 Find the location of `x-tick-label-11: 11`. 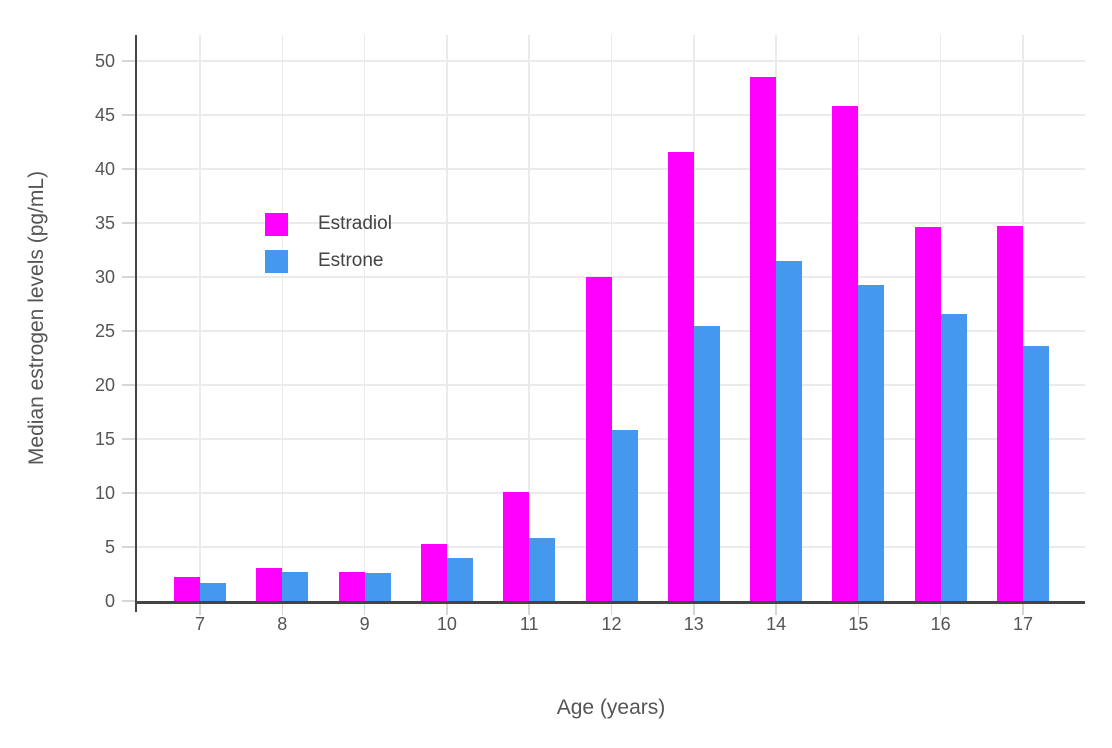

x-tick-label-11: 11 is located at coordinates (529, 624).